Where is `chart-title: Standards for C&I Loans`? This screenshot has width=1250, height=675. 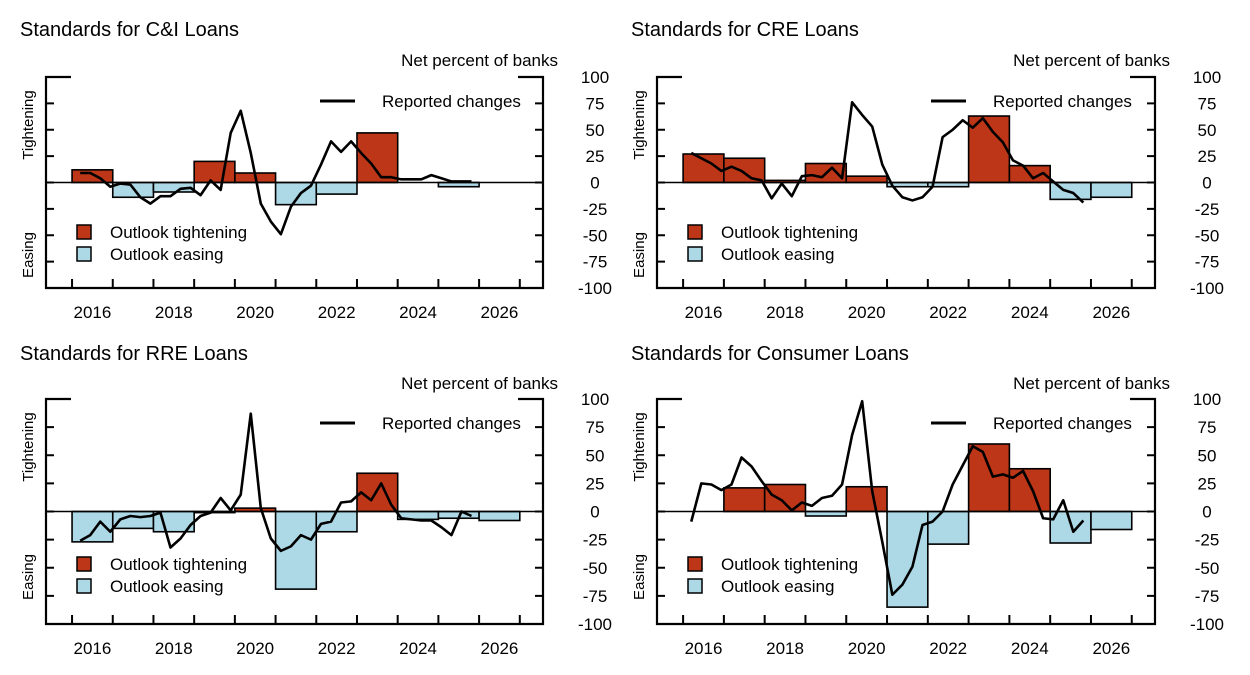 chart-title: Standards for C&I Loans is located at coordinates (129, 30).